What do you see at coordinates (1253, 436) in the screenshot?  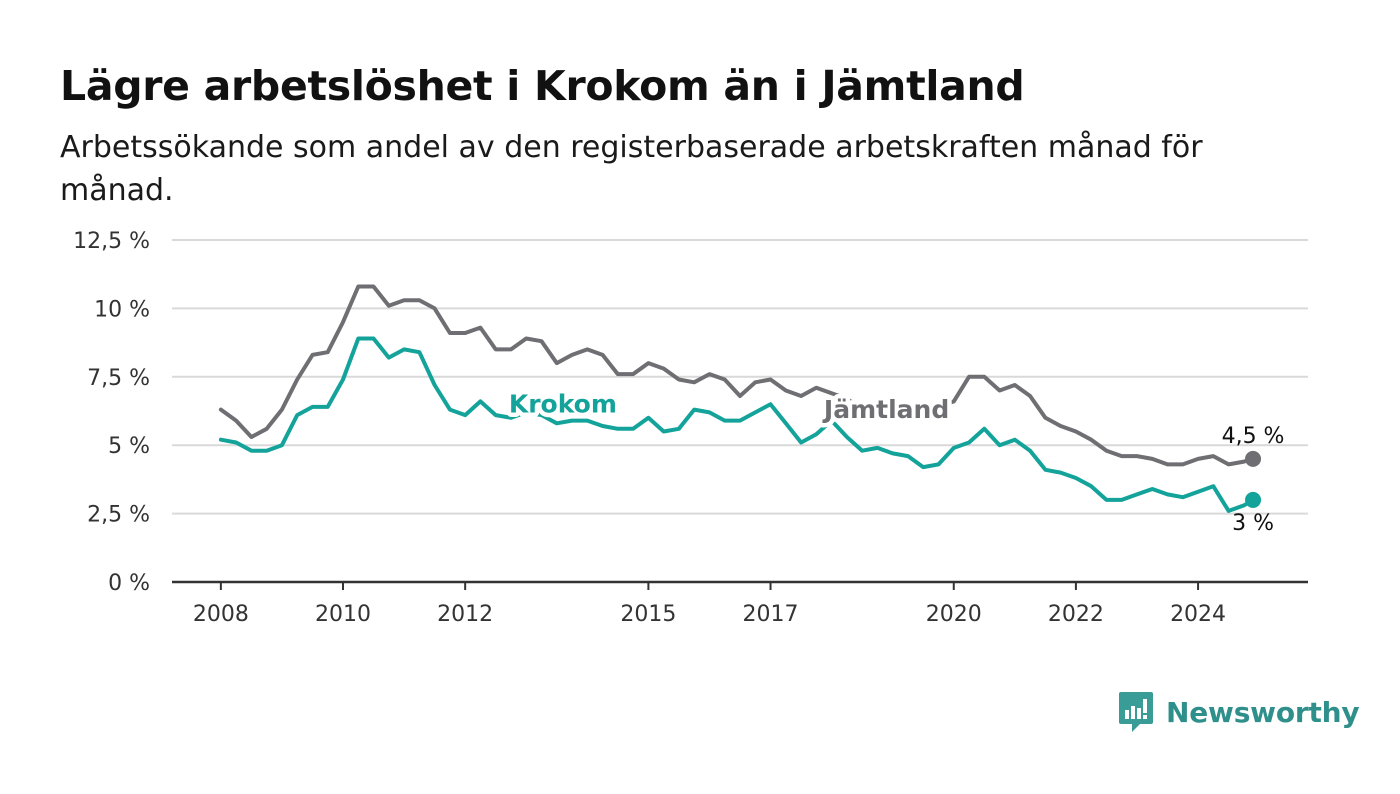 I see `end-label-jamtland: 4,5 %` at bounding box center [1253, 436].